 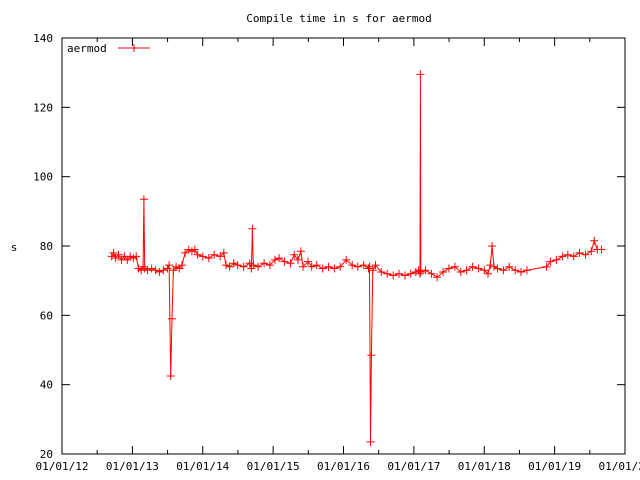 I want to click on x-tick-label: 01/01/20, so click(x=619, y=466).